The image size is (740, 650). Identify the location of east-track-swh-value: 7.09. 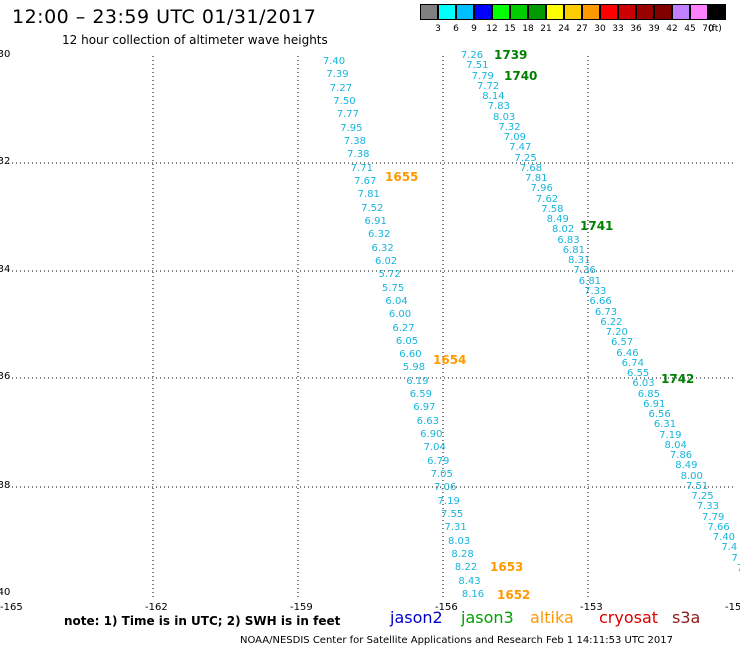
(515, 138).